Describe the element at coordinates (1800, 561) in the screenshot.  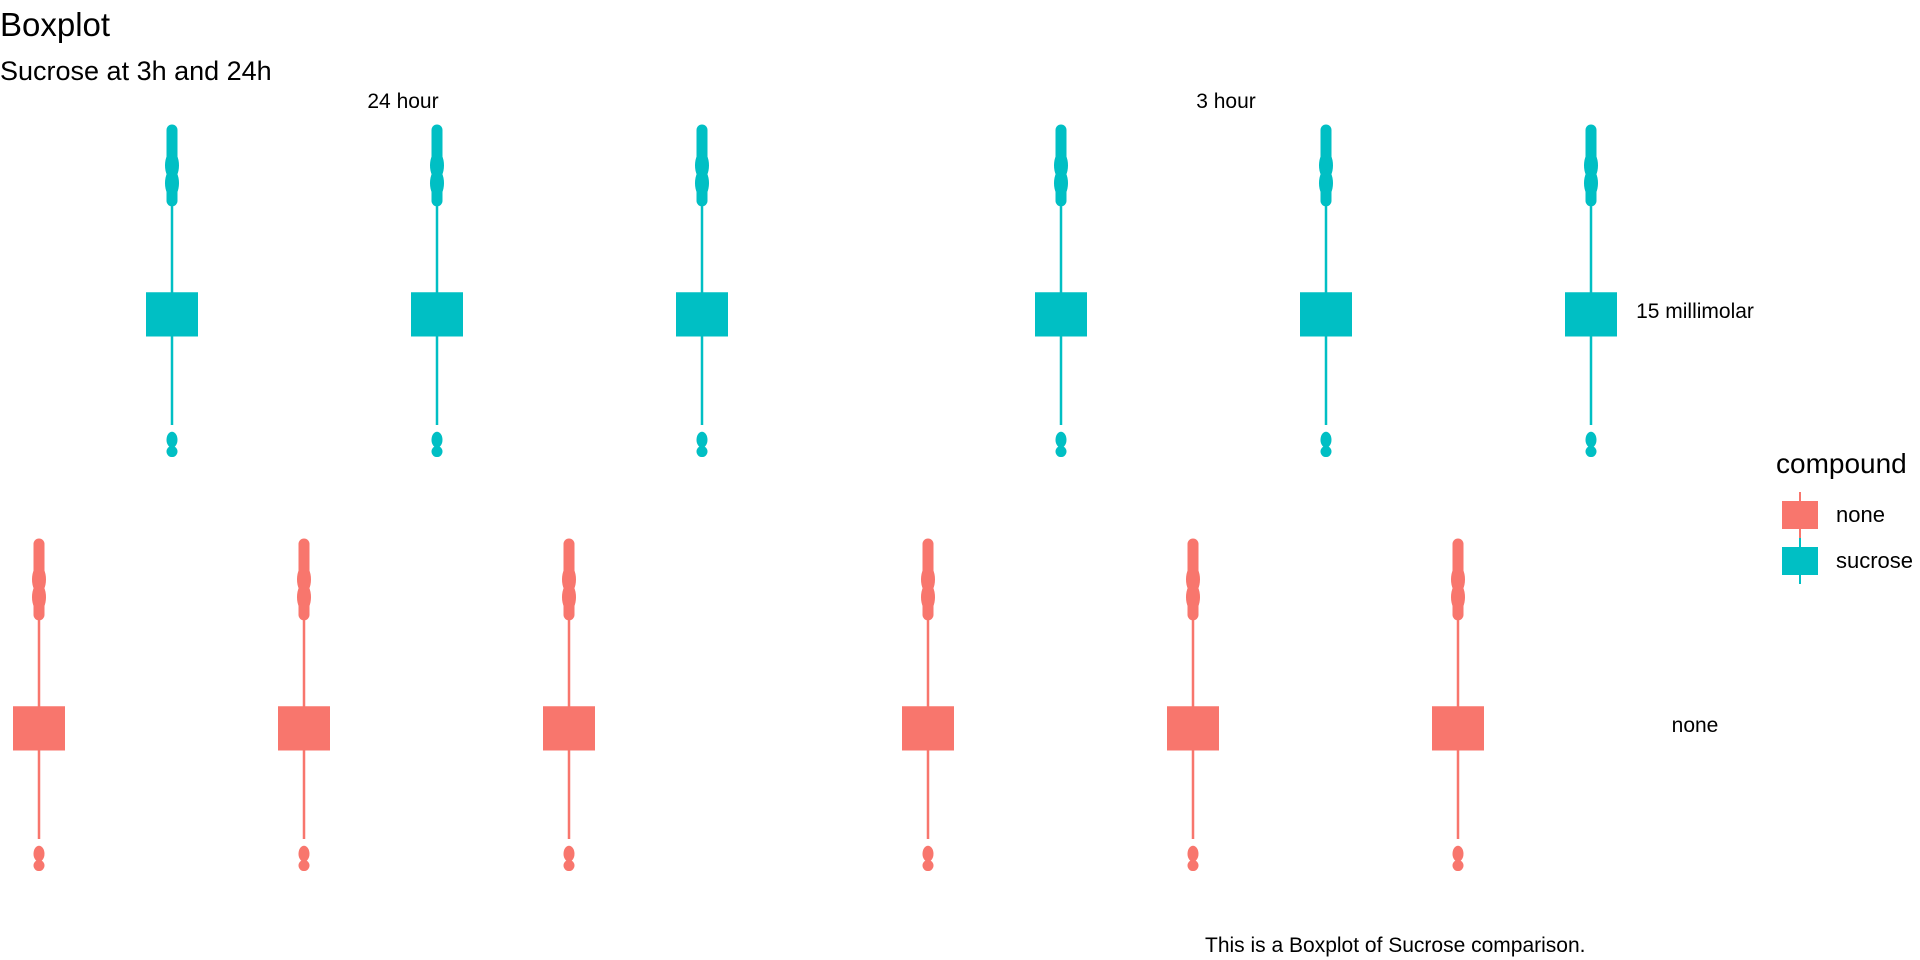
I see `legend-key-sucrose` at that location.